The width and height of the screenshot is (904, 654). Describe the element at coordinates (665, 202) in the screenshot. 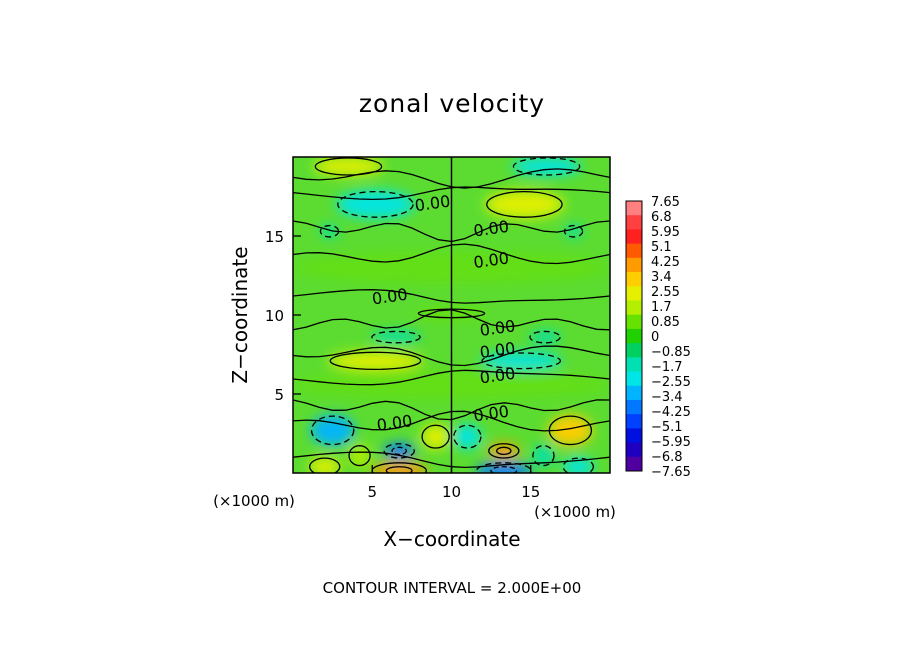

I see `colorbar-level-label: 7.65` at that location.